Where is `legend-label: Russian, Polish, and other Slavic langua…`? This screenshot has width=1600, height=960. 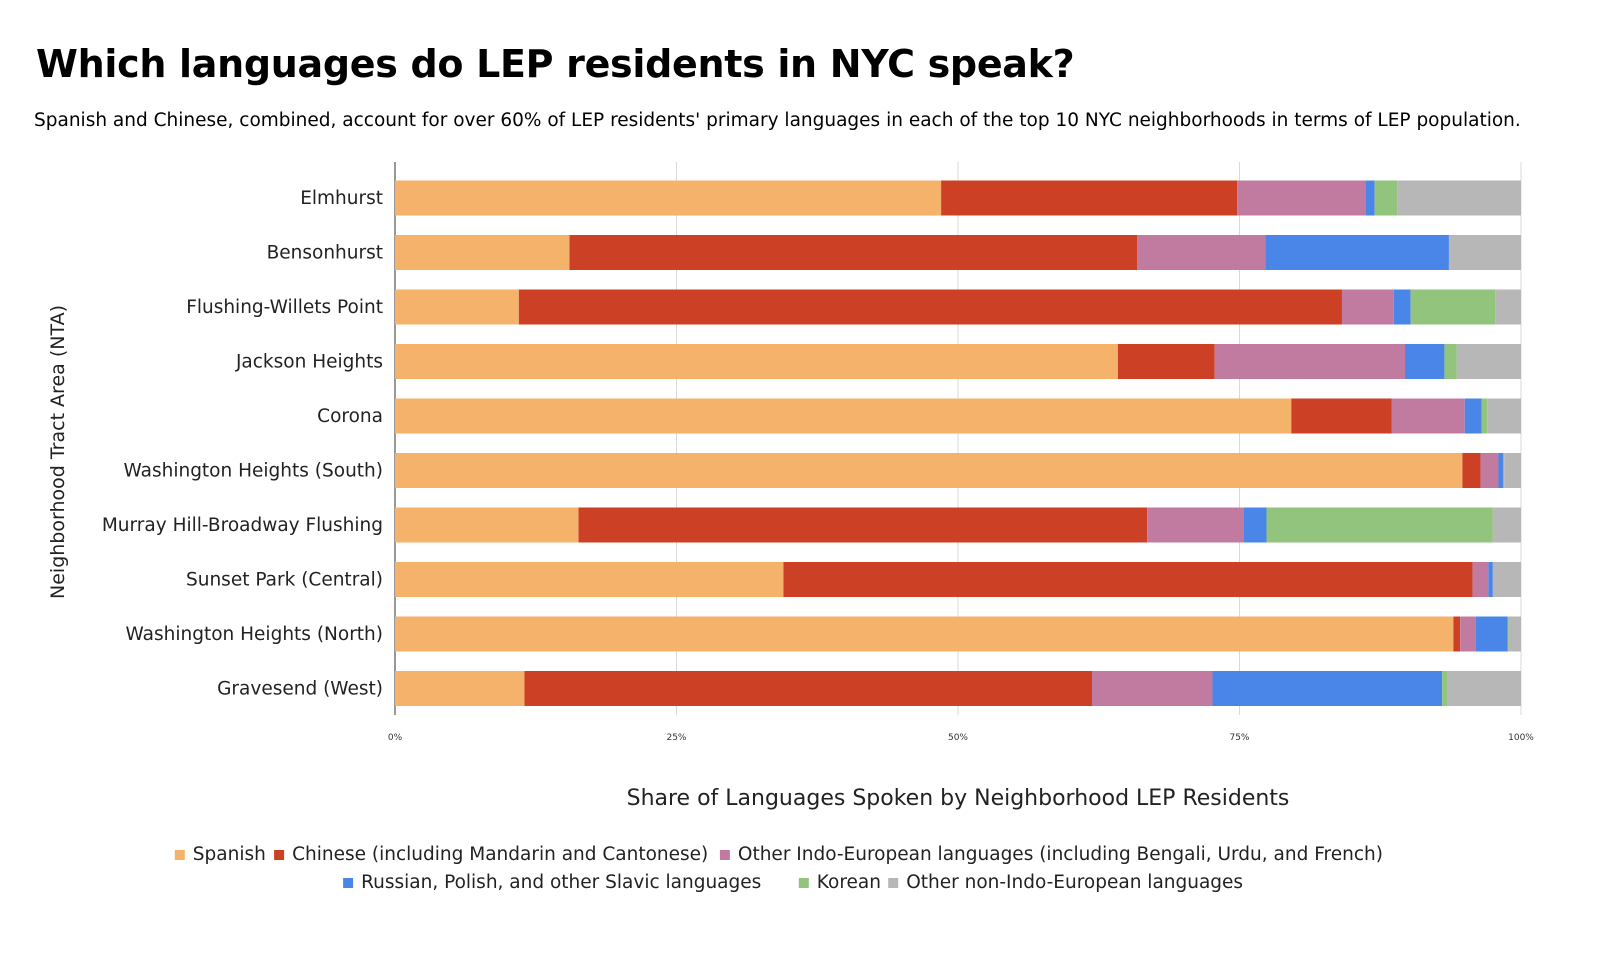 legend-label: Russian, Polish, and other Slavic langua… is located at coordinates (561, 882).